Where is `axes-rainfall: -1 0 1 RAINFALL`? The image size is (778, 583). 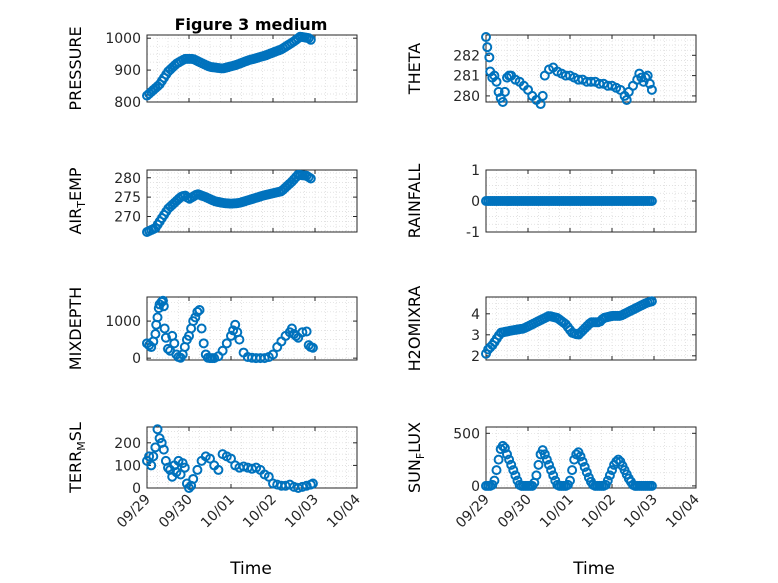
axes-rainfall: -1 0 1 RAINFALL is located at coordinates (551, 202).